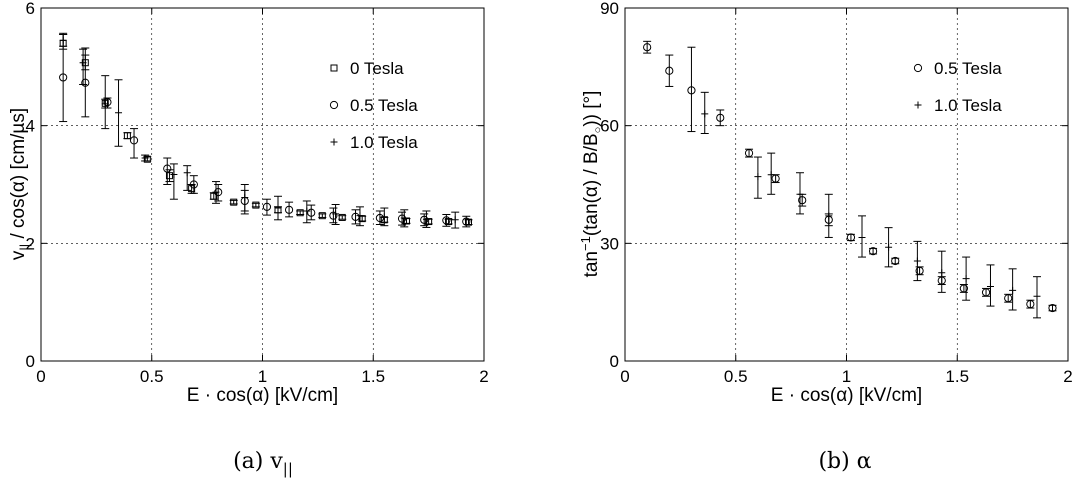  What do you see at coordinates (846, 376) in the screenshot?
I see `panel-b-xtick-label: 1` at bounding box center [846, 376].